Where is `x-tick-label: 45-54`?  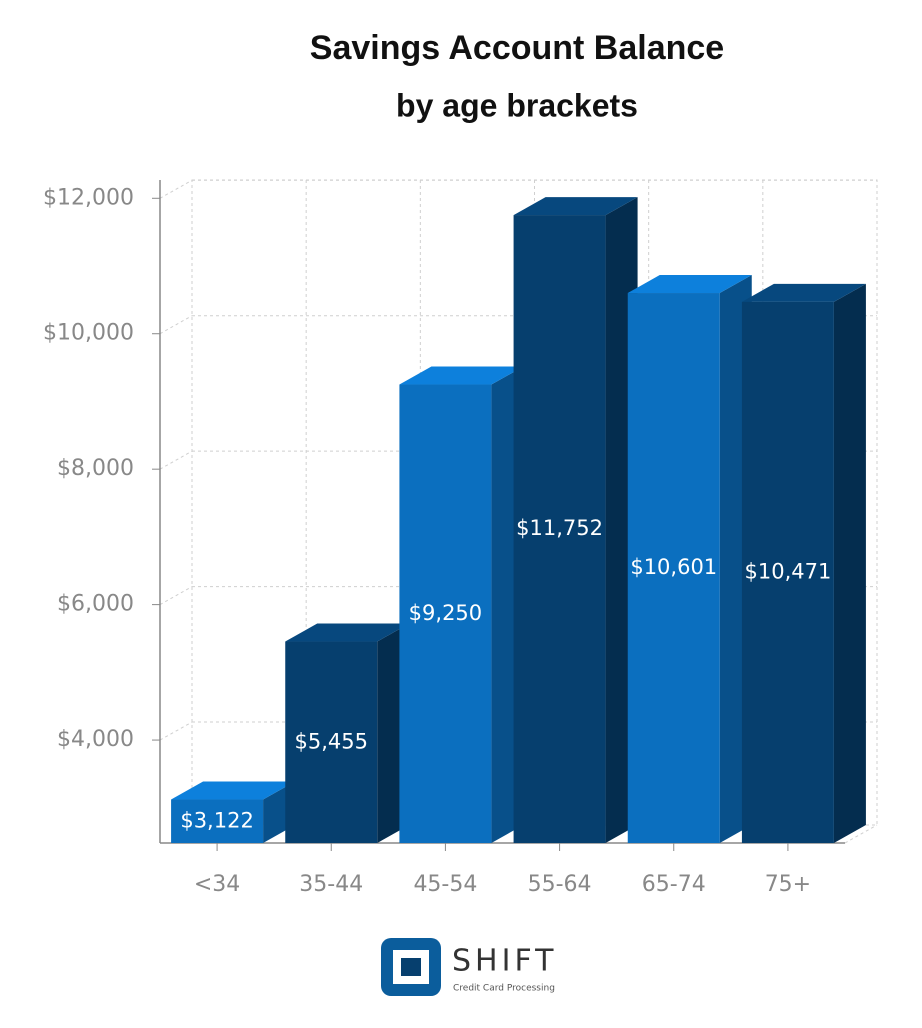 x-tick-label: 45-54 is located at coordinates (445, 884).